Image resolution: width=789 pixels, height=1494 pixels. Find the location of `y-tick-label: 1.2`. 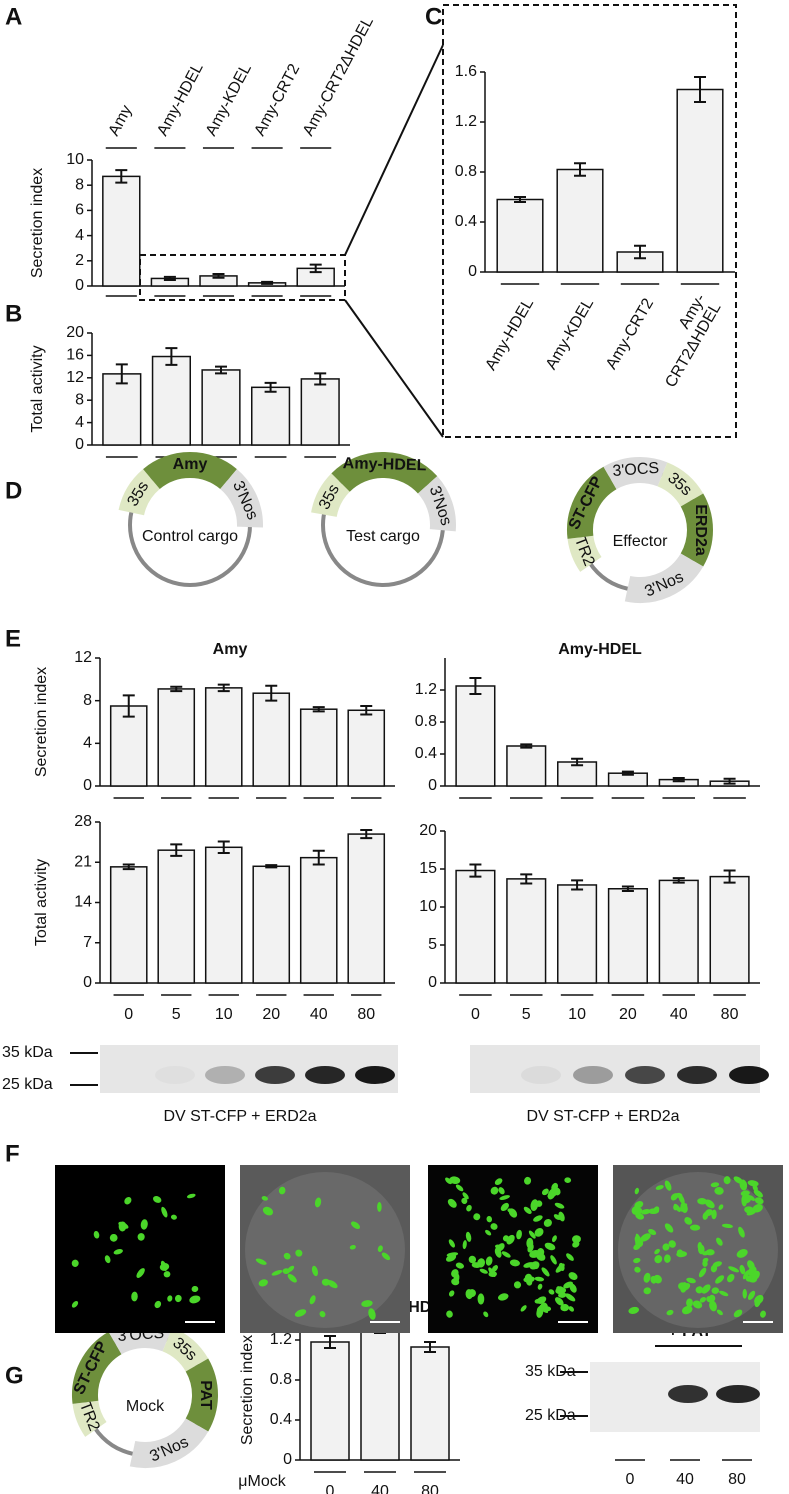

y-tick-label: 1.2 is located at coordinates (466, 121).